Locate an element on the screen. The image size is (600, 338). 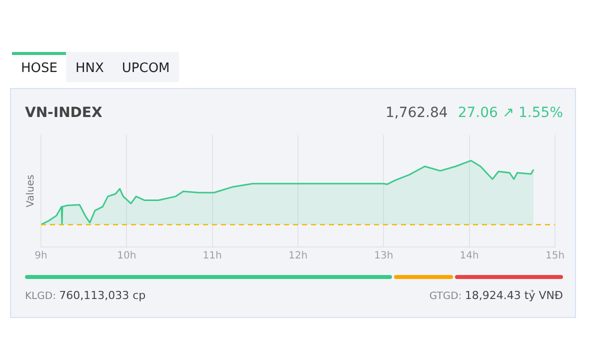
x-tick-label: 10h is located at coordinates (126, 256).